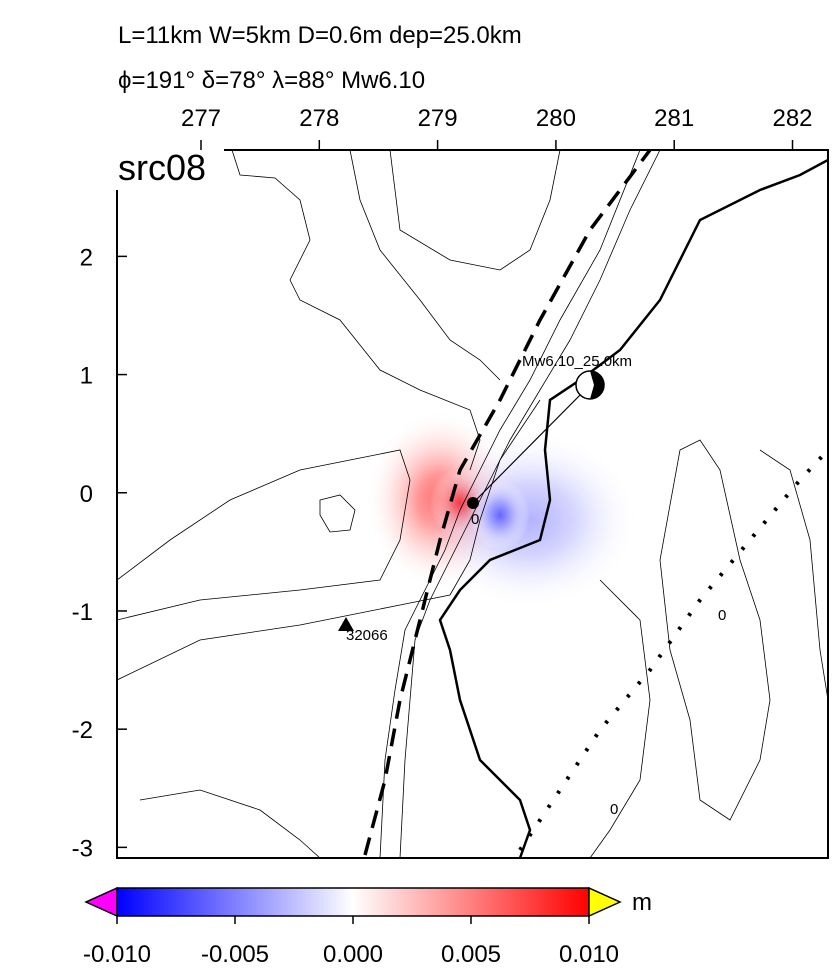 The height and width of the screenshot is (977, 840). What do you see at coordinates (319, 118) in the screenshot?
I see `x-tick-label: 278` at bounding box center [319, 118].